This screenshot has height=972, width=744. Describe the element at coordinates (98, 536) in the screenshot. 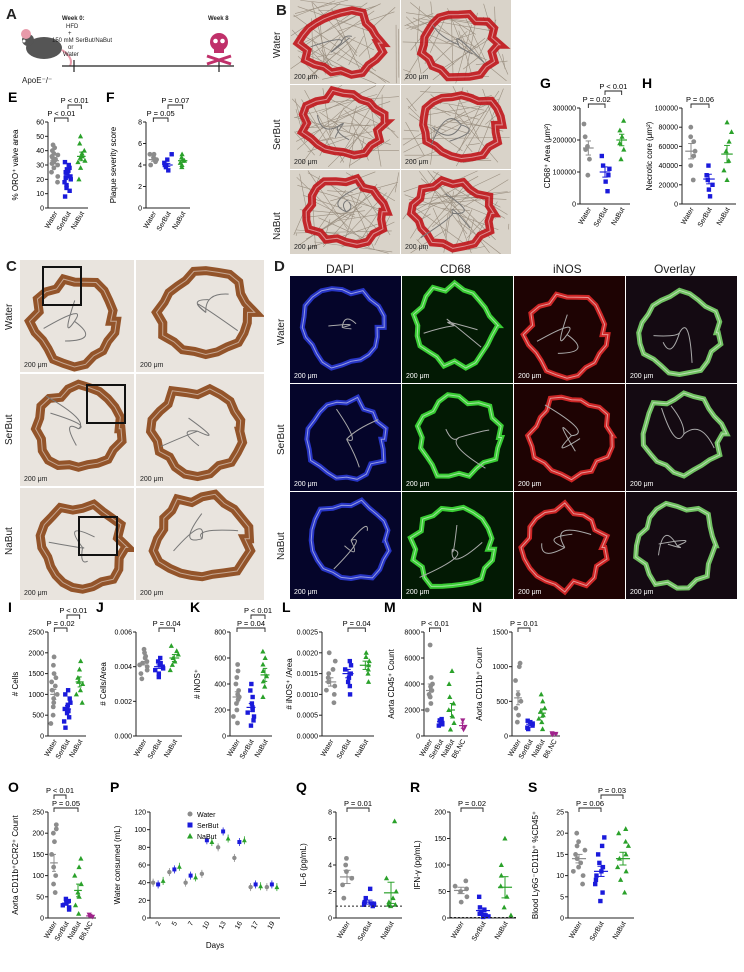

I see `zoom-box-nabut` at that location.